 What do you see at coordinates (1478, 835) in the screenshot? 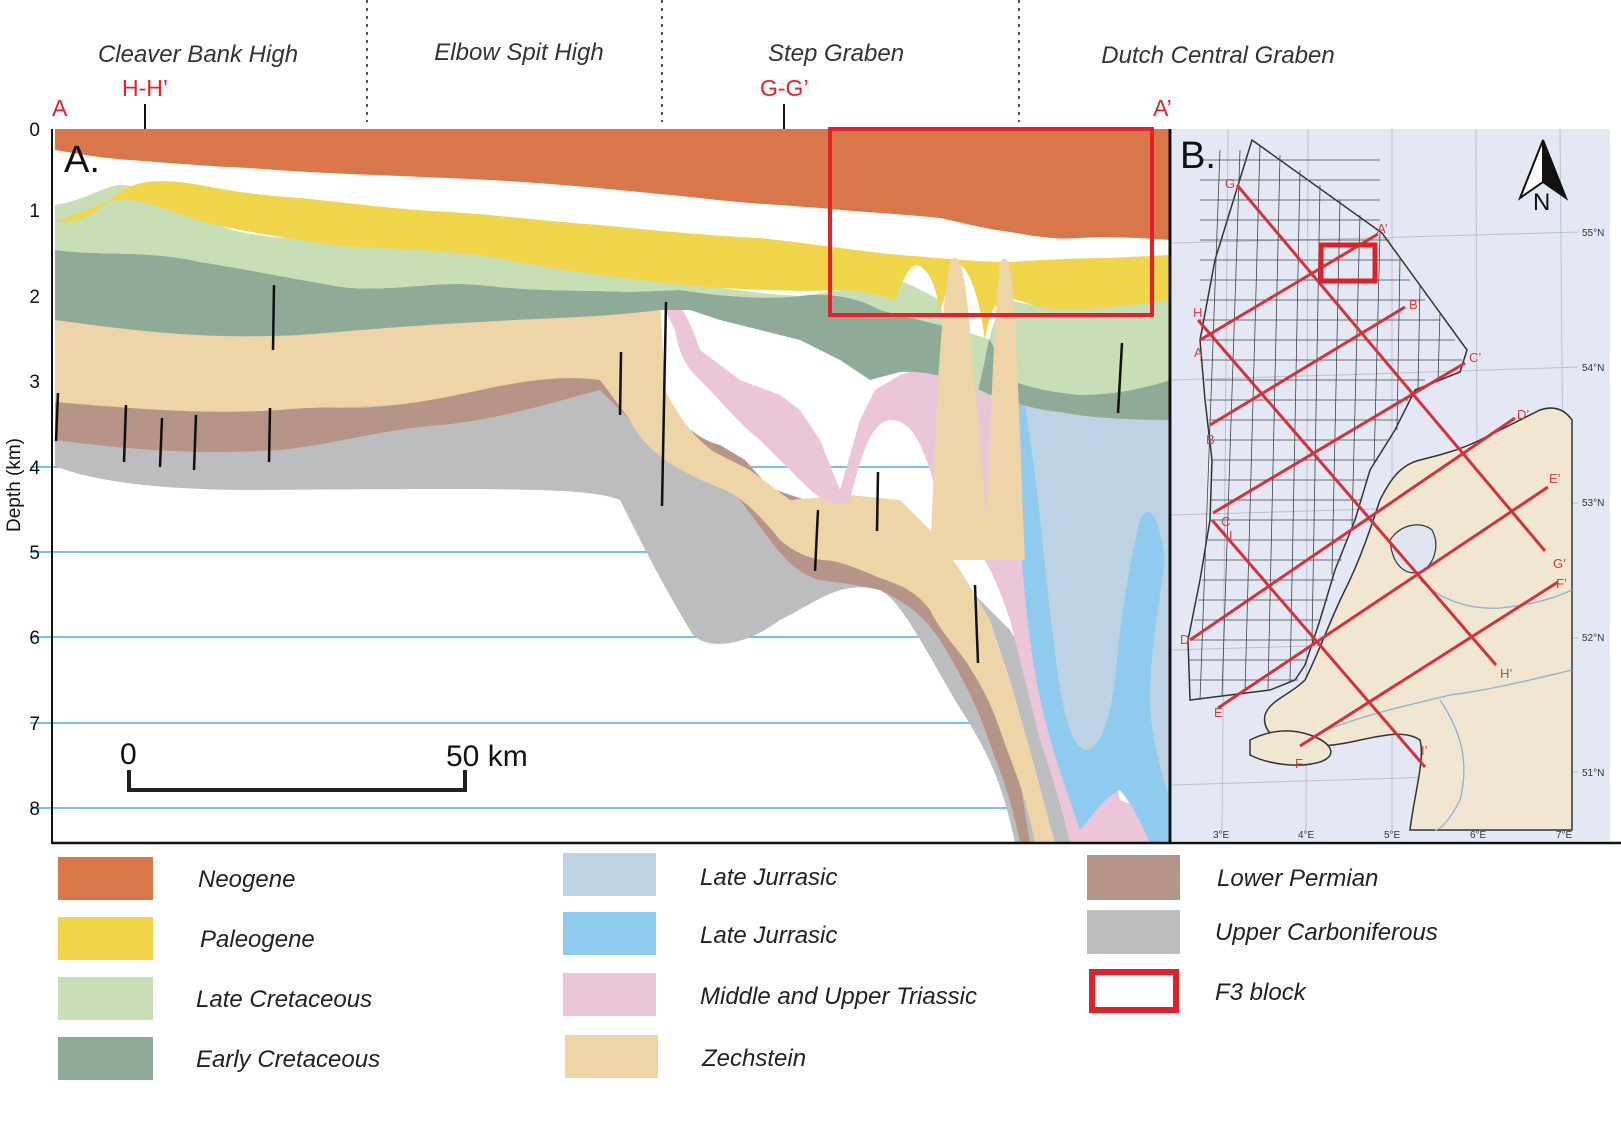
I see `longitude-label: 6°E` at bounding box center [1478, 835].